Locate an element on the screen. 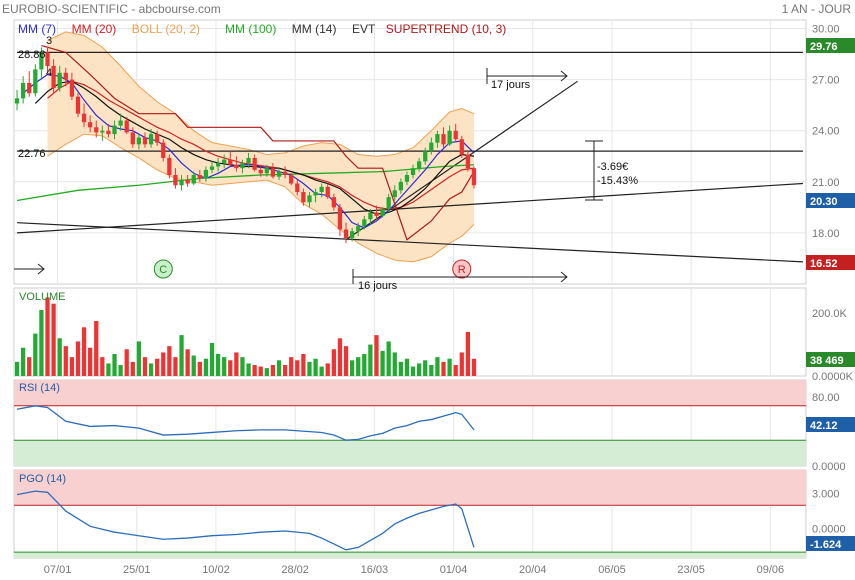 The width and height of the screenshot is (855, 580). volume-layer is located at coordinates (245, 336).